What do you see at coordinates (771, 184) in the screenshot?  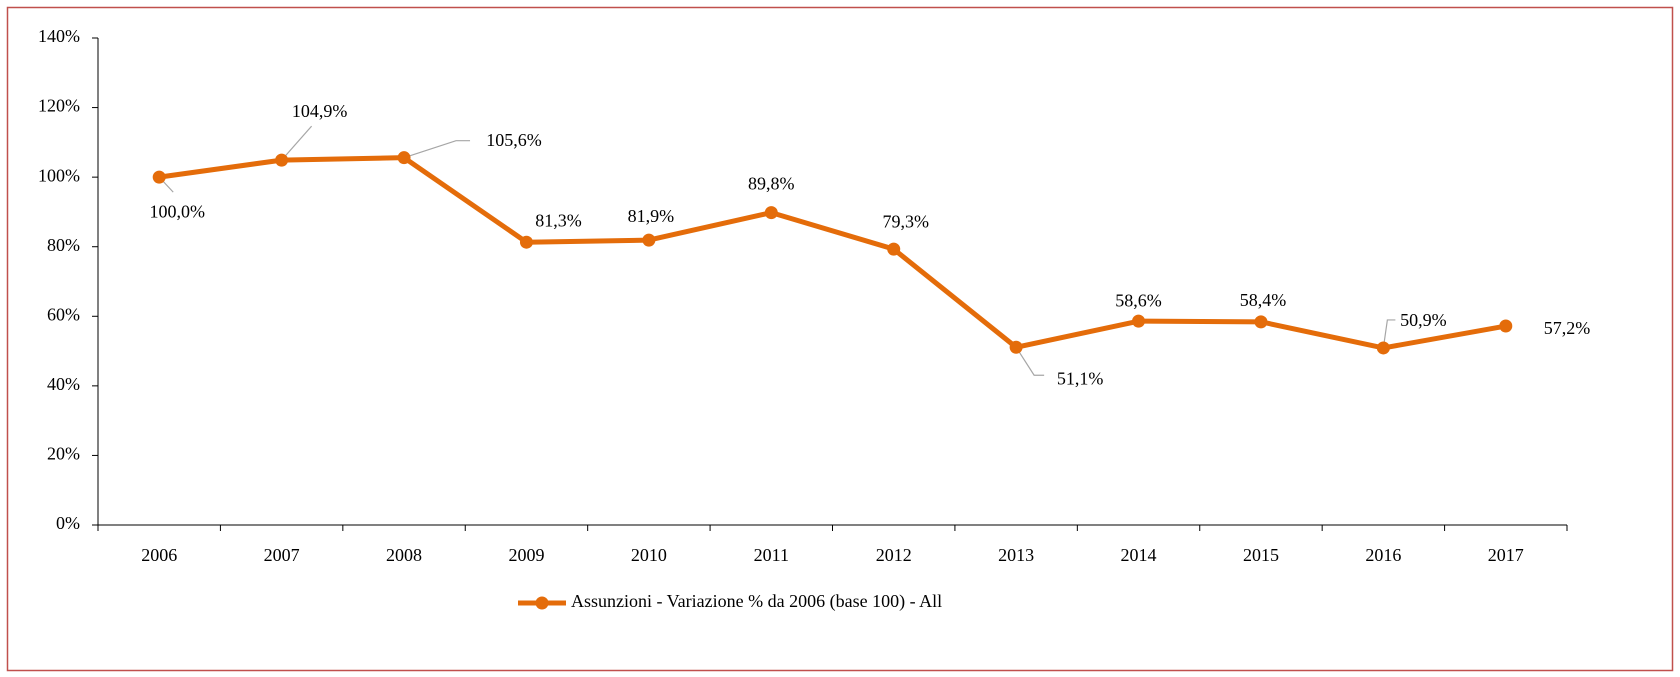 I see `data-label: 89,8%` at bounding box center [771, 184].